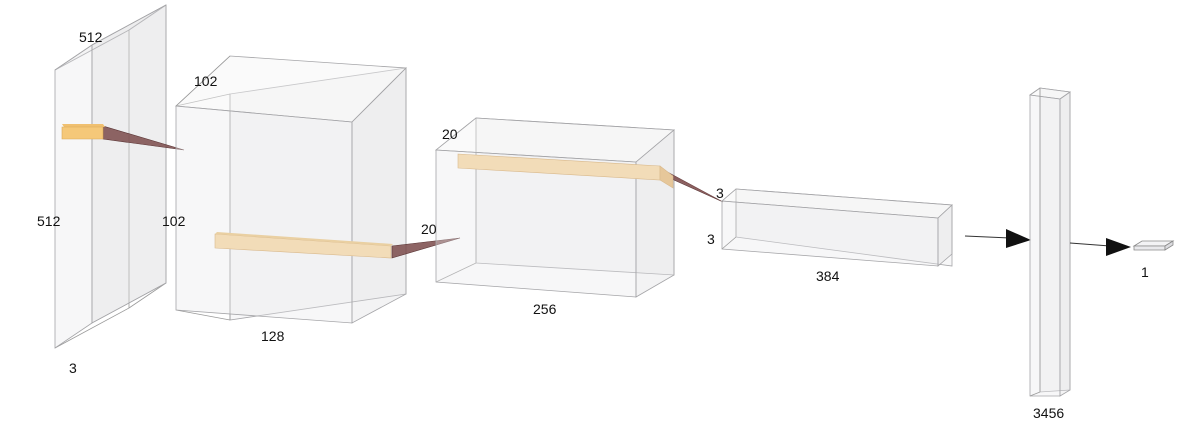 This screenshot has height=432, width=1182. Describe the element at coordinates (720, 193) in the screenshot. I see `layer-4-depth-label: 3` at that location.